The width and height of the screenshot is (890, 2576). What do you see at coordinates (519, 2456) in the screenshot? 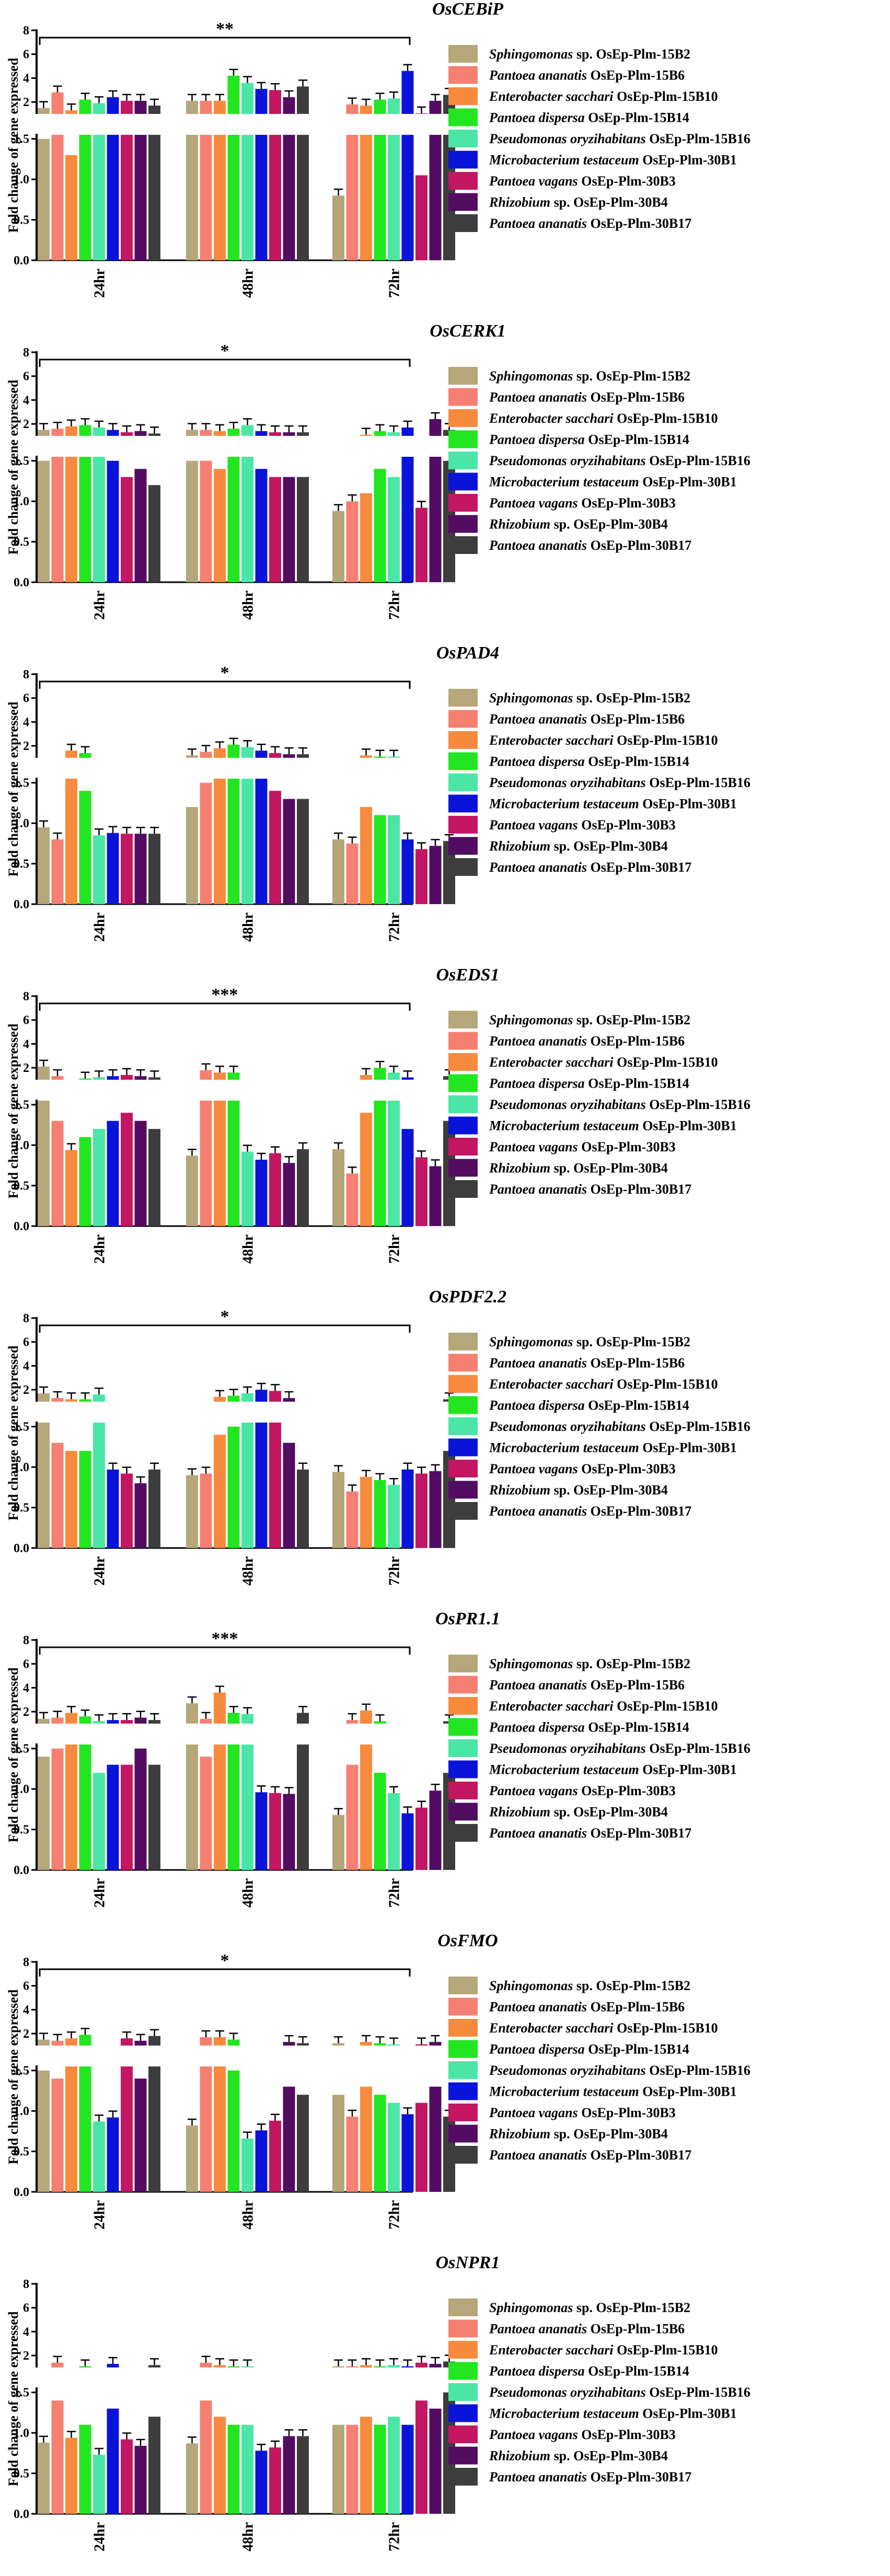
I see `legend-species: Rhizobium` at bounding box center [519, 2456].